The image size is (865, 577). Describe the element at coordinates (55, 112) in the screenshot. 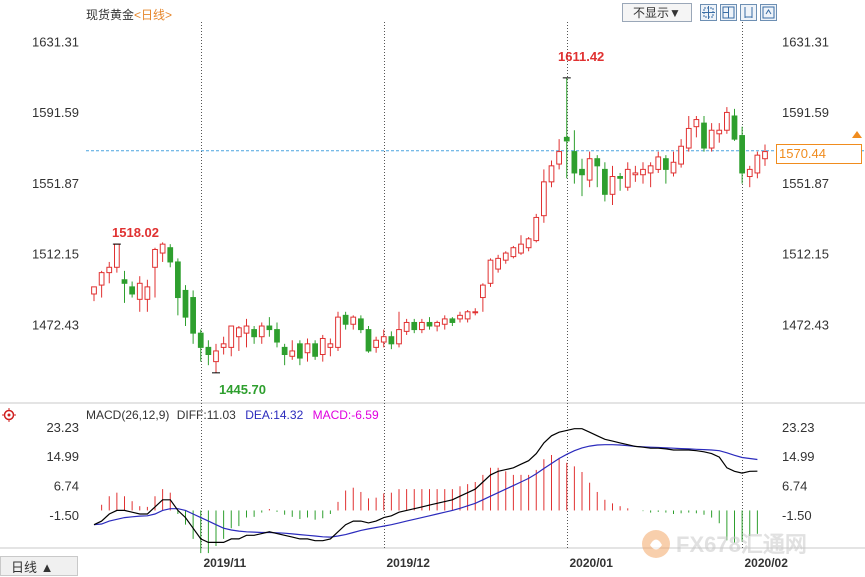

I see `y-tick-label-left: 1591.59` at that location.